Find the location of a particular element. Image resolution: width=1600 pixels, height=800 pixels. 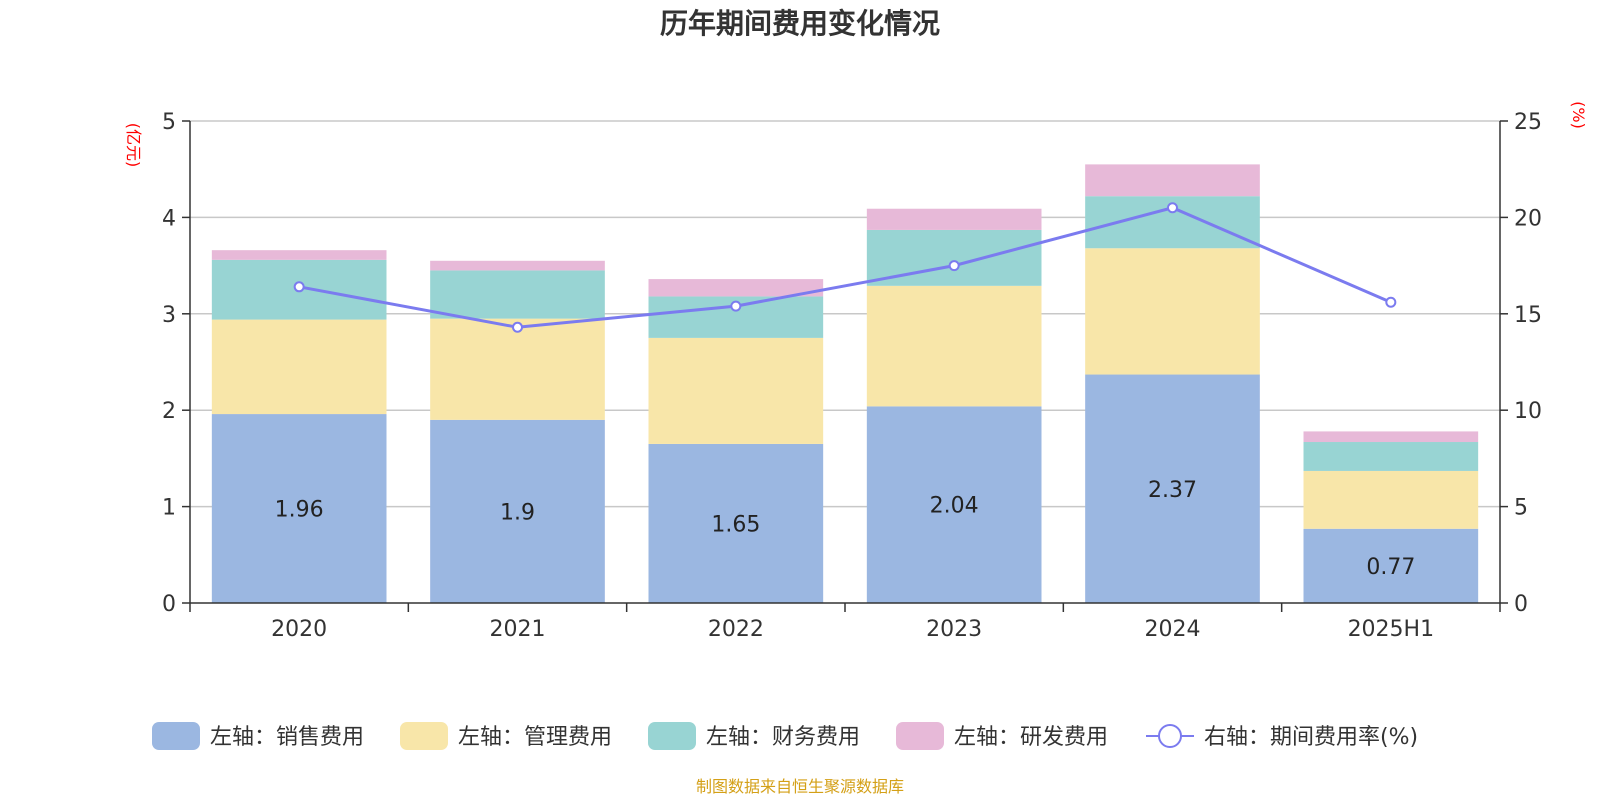

bar-data-label: 0.77 is located at coordinates (1390, 567).